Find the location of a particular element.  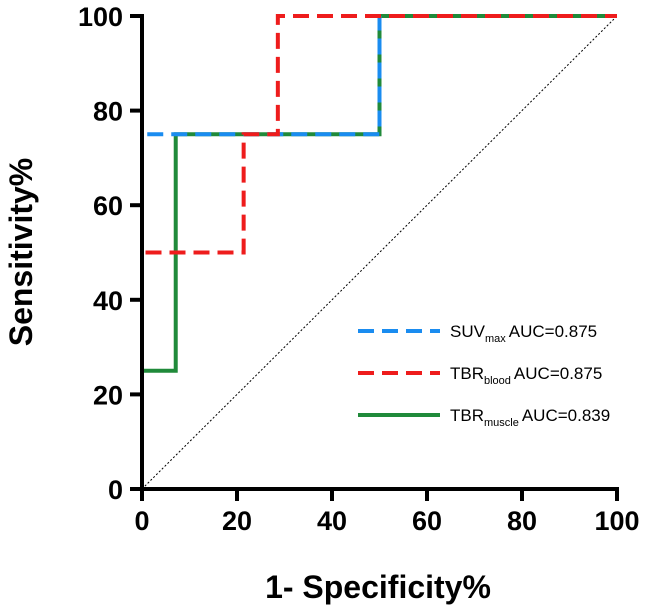

y-tick-label: 80 is located at coordinates (108, 112).